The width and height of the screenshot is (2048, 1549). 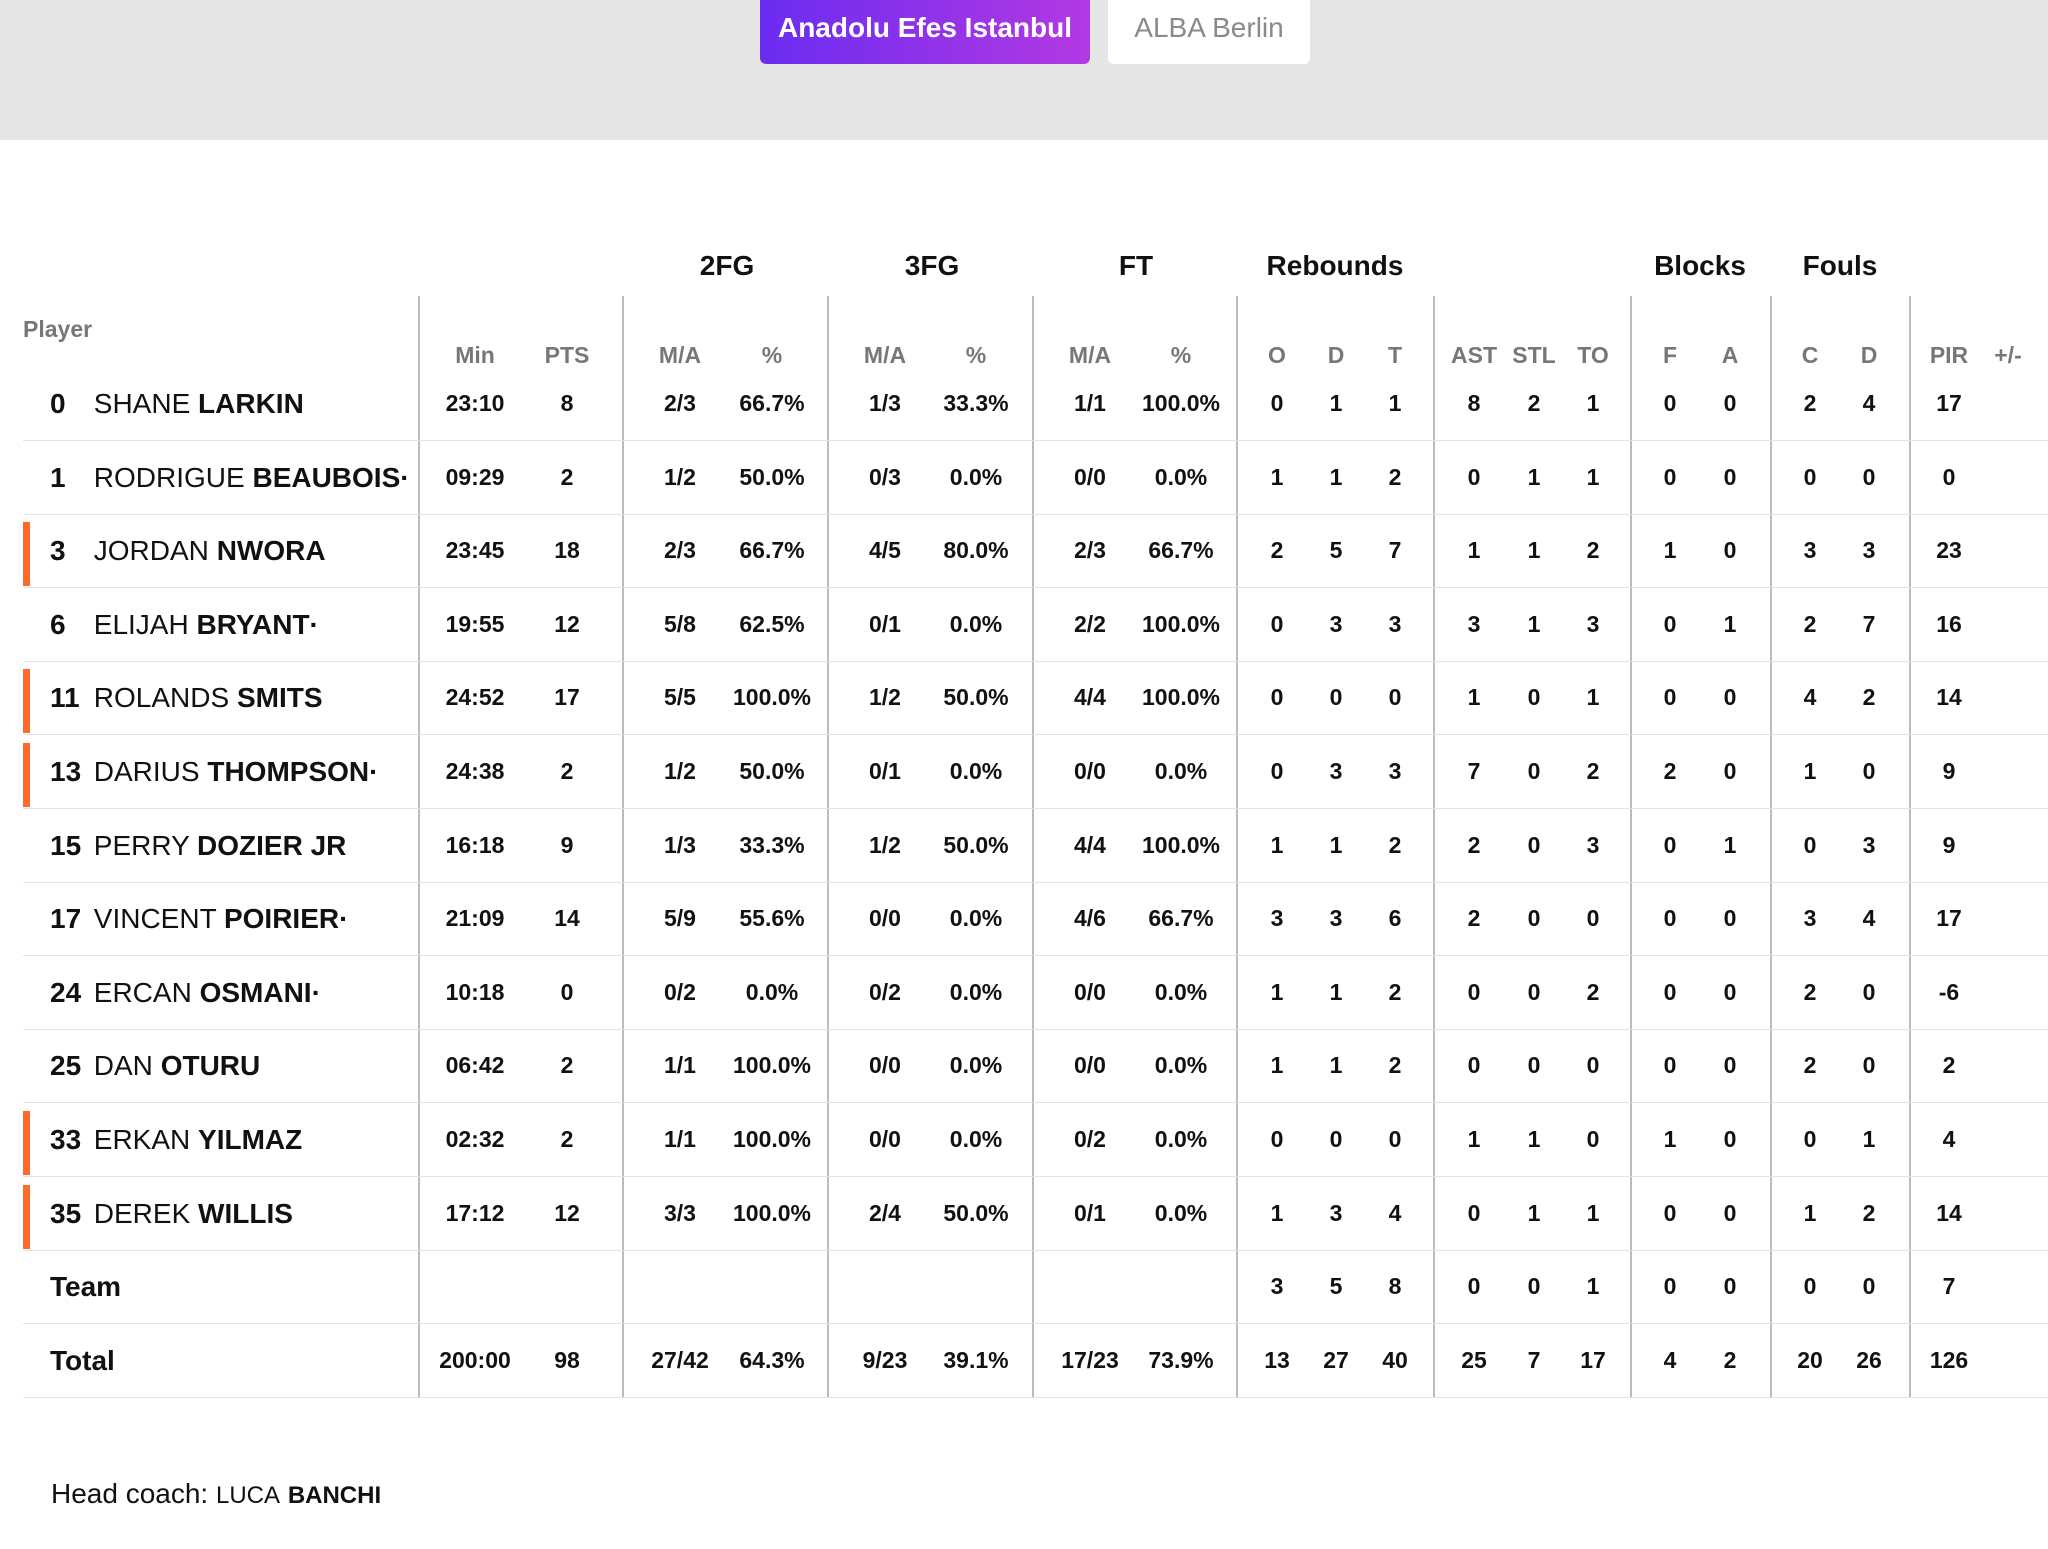 I want to click on player-name-link: 25 DAN OTURU, so click(x=155, y=1065).